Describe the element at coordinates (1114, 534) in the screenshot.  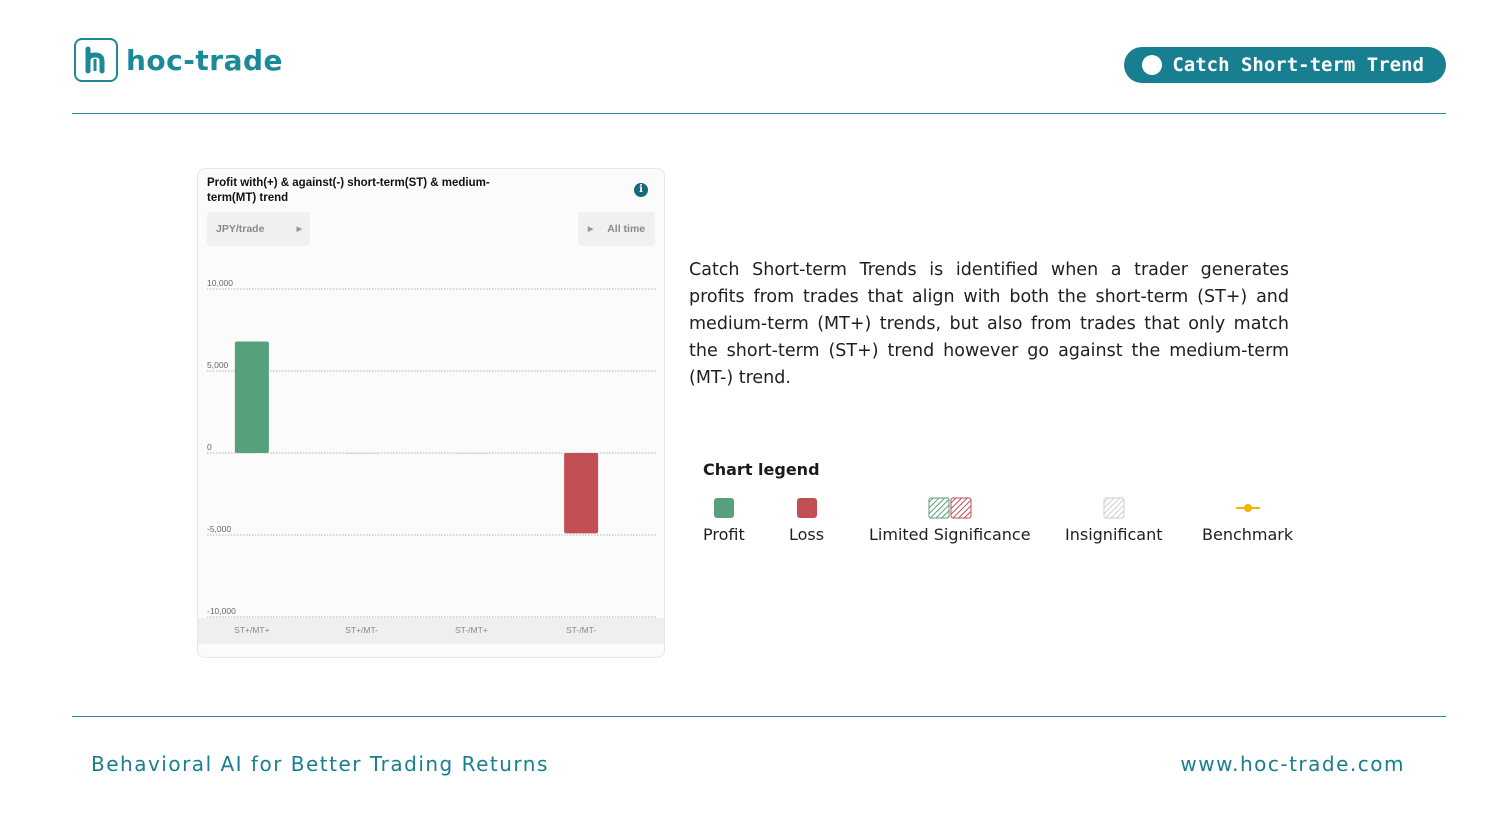
I see `legend-label: Insignificant` at that location.